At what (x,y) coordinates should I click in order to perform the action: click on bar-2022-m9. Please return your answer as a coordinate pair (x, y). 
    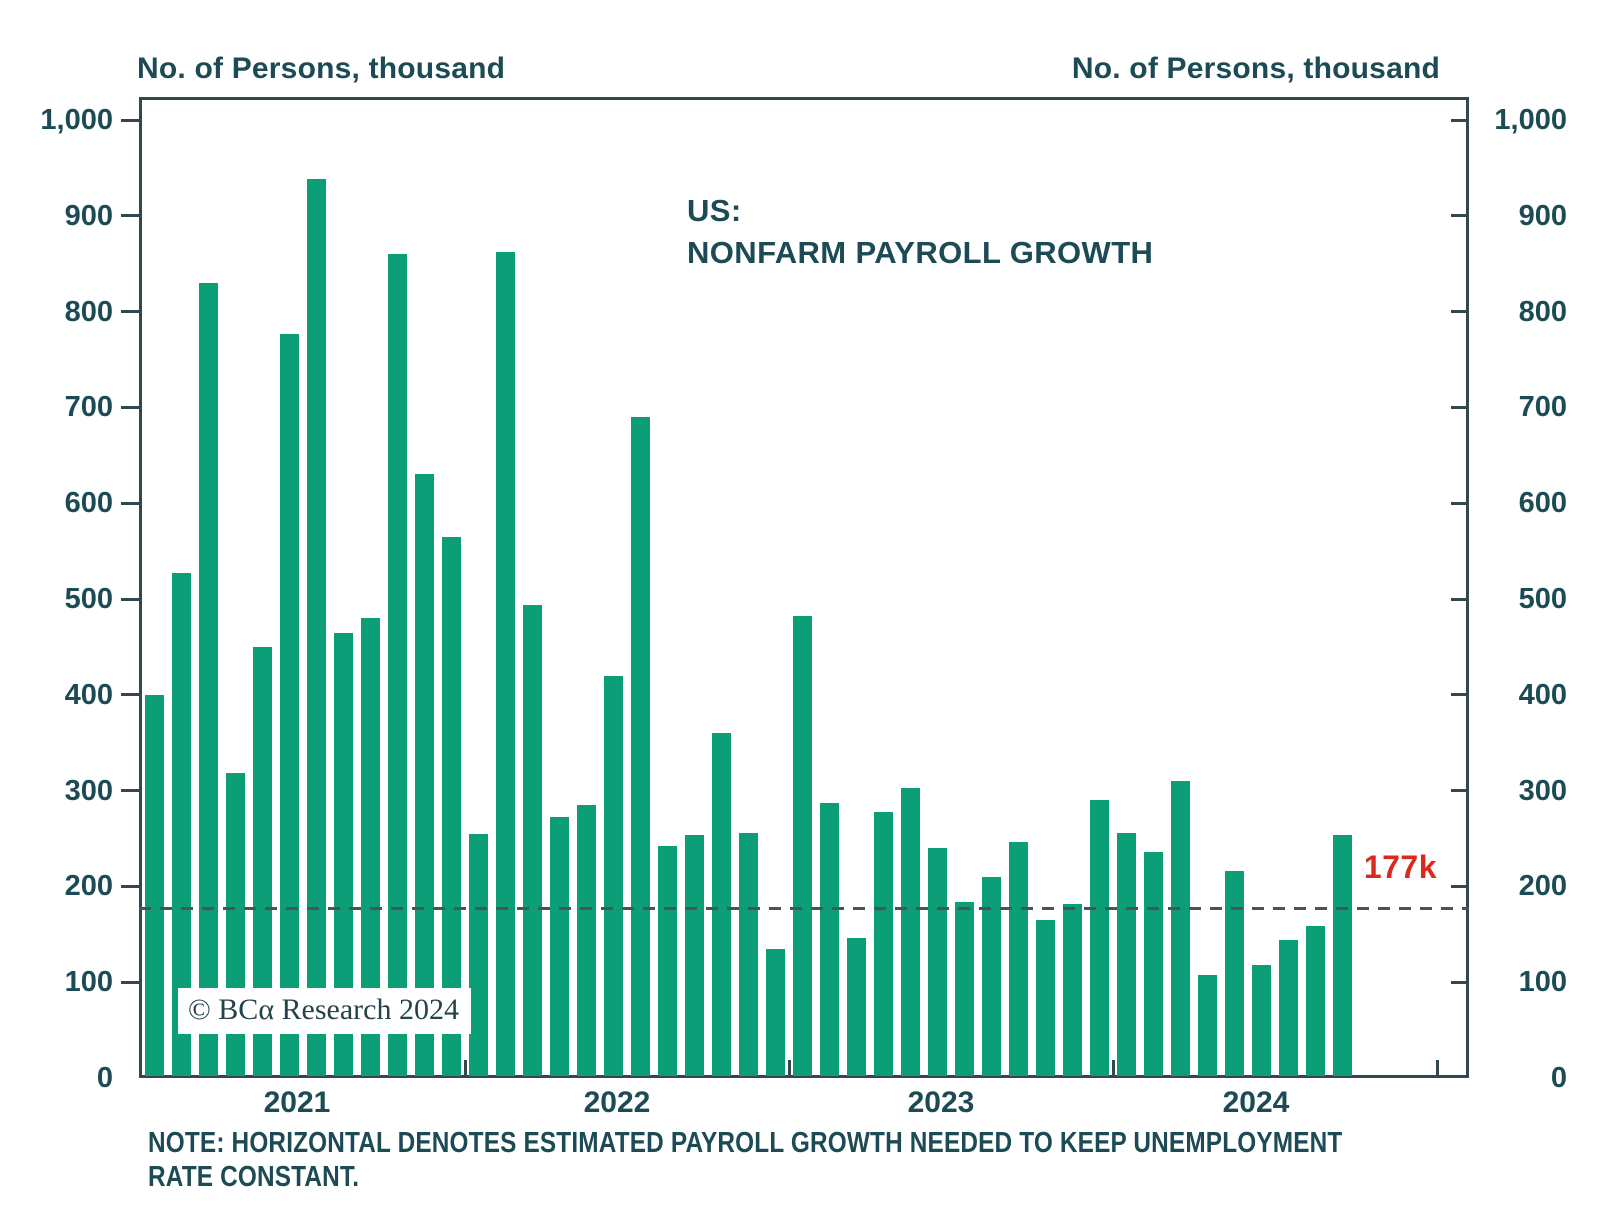
    Looking at the image, I should click on (694, 955).